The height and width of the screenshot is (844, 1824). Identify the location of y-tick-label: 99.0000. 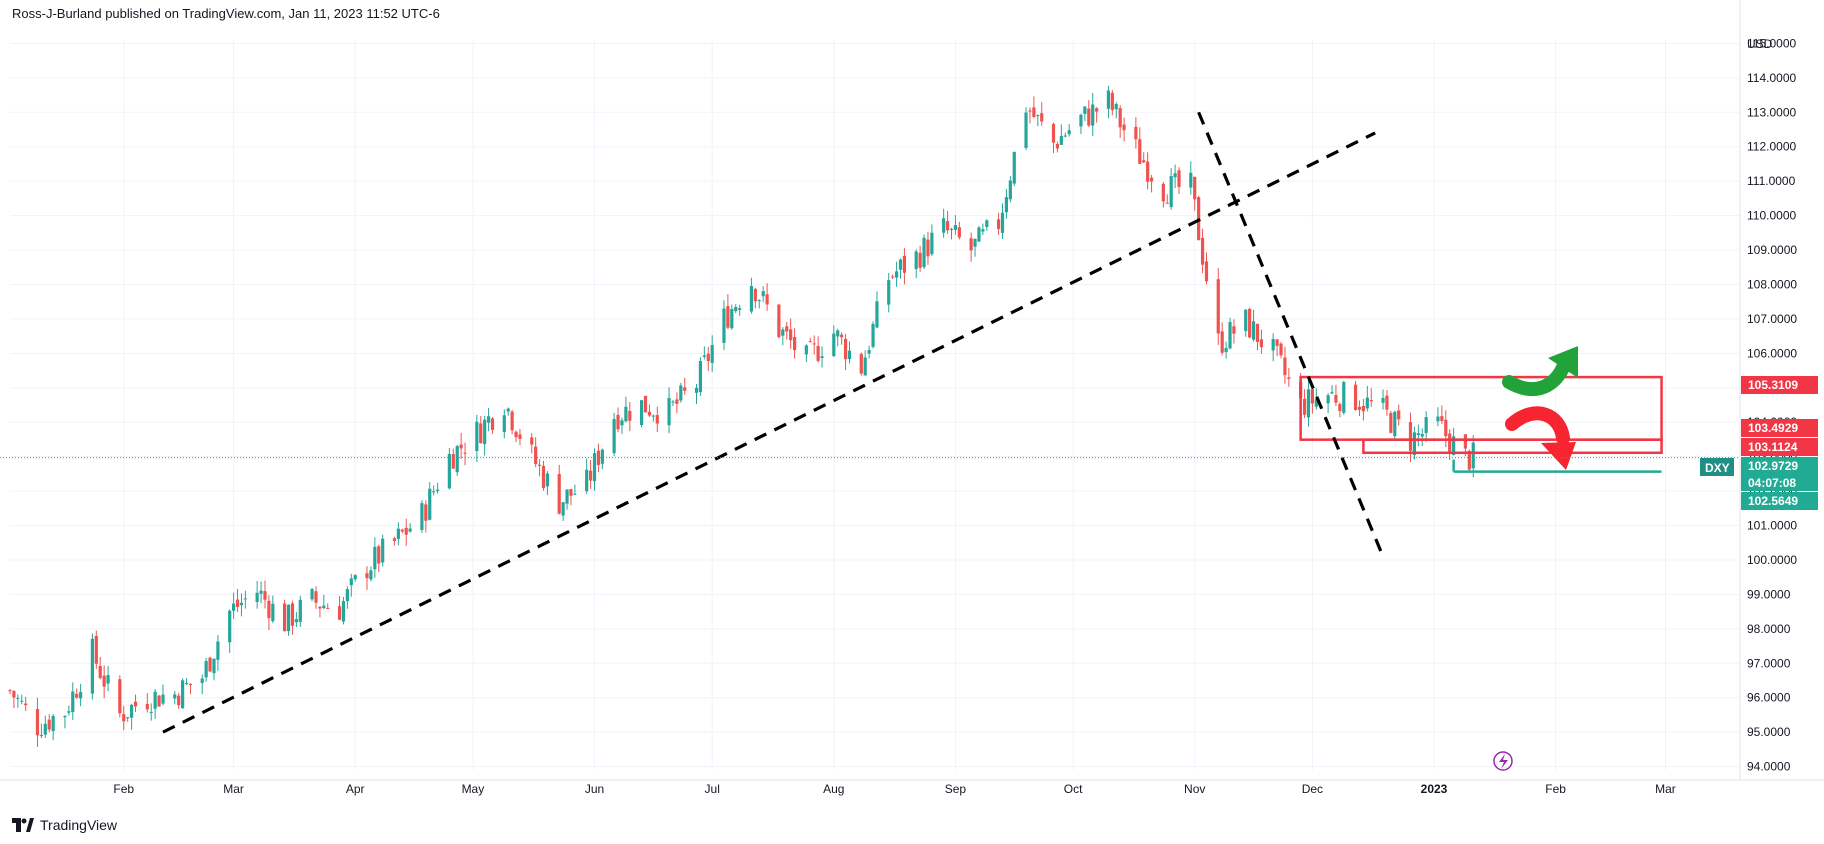
(1769, 594).